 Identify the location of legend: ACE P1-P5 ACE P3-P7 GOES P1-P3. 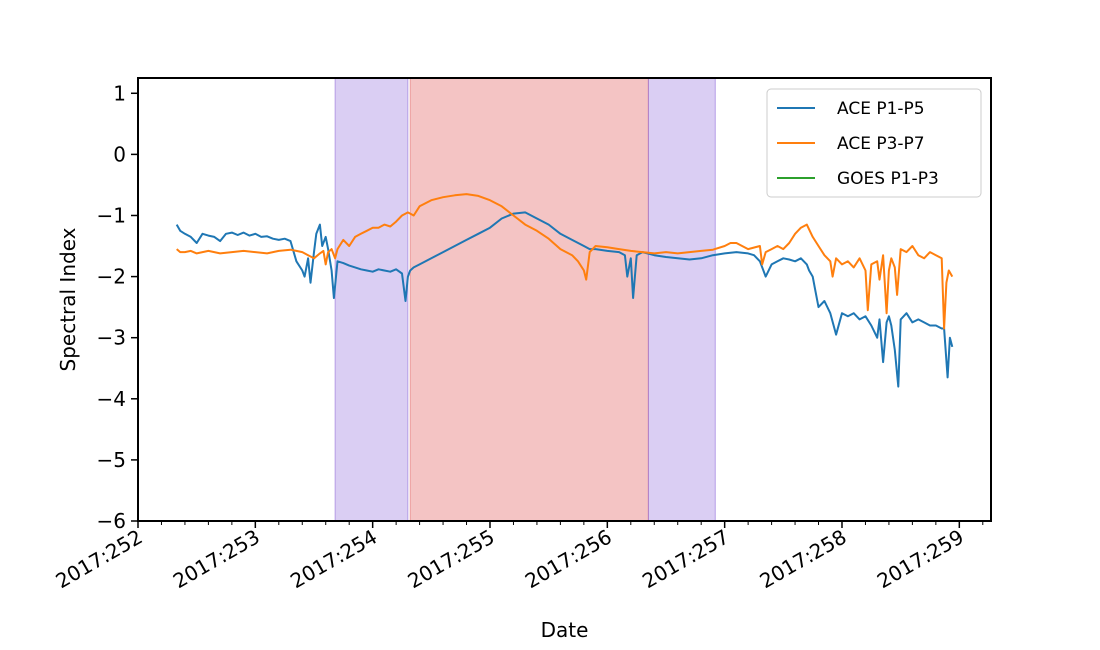
(874, 143).